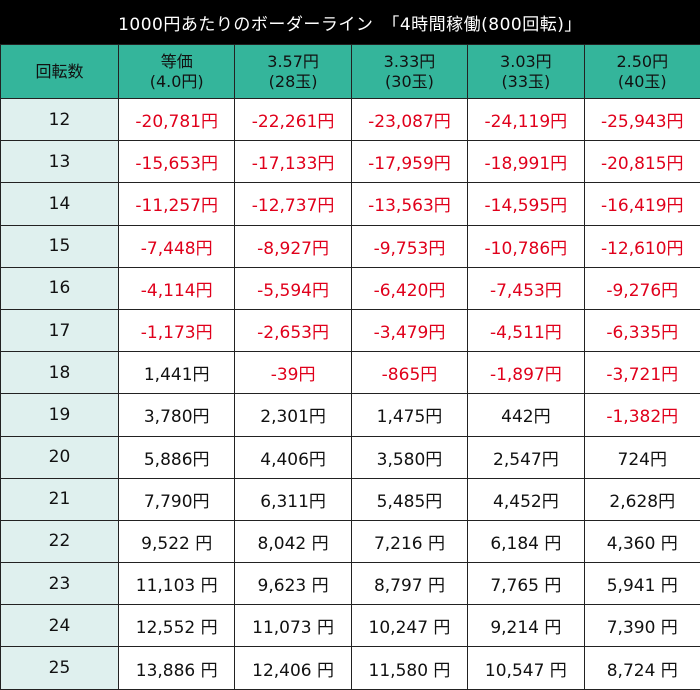  Describe the element at coordinates (642, 584) in the screenshot. I see `value-cell: 5,941 円` at that location.